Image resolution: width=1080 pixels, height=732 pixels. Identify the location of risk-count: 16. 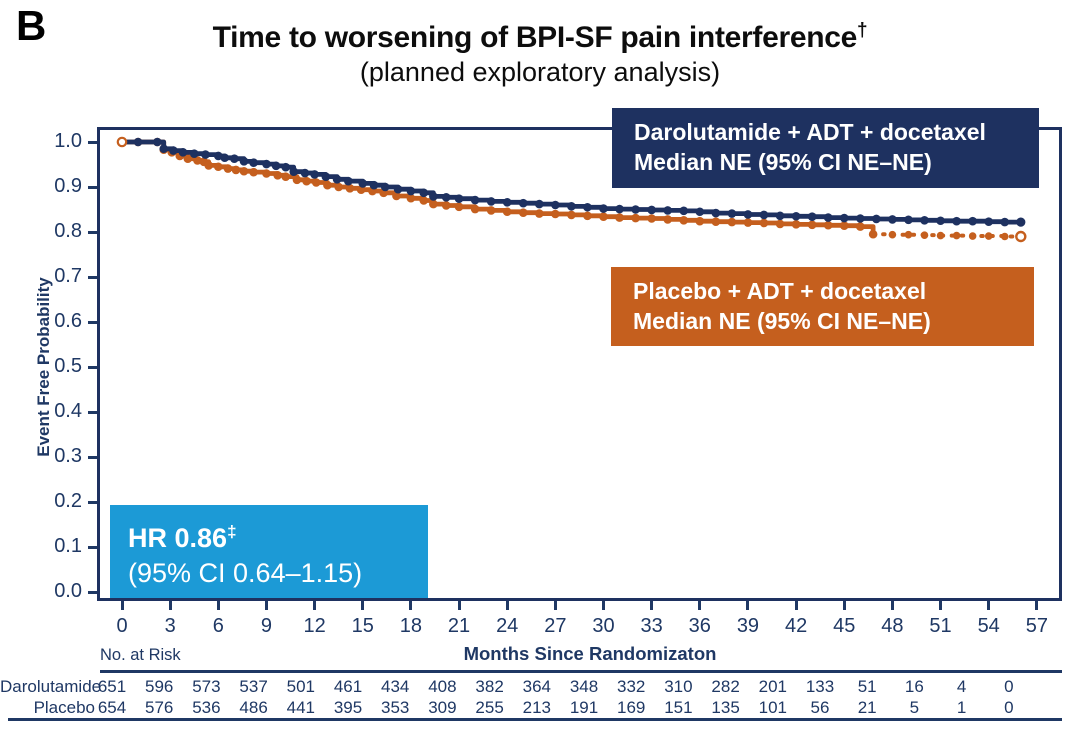
(914, 686).